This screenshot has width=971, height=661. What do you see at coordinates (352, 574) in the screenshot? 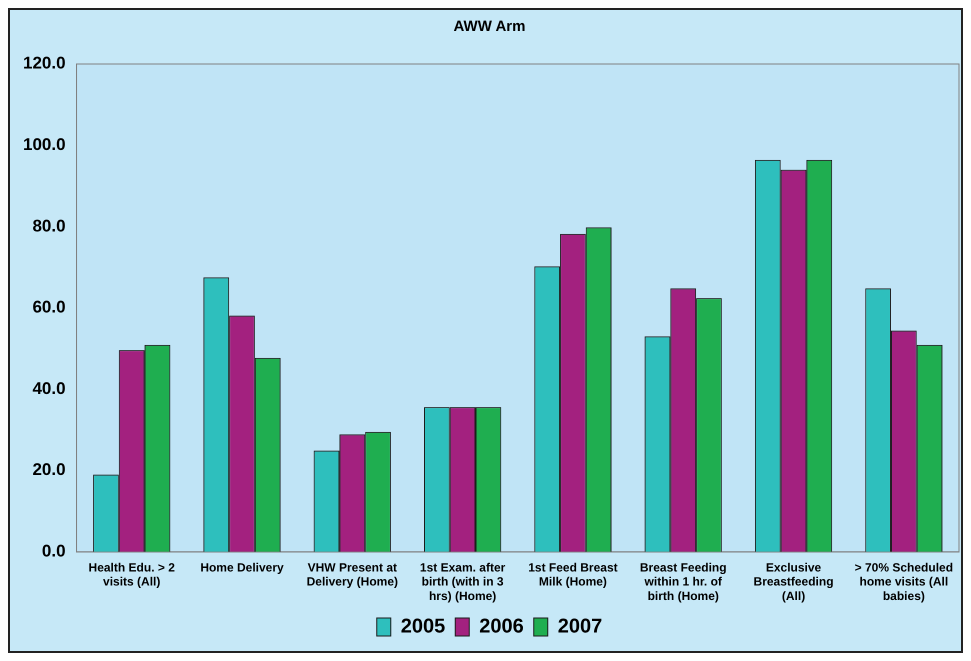
I see `x-tick-label: VHW Present at Delivery (Home)` at bounding box center [352, 574].